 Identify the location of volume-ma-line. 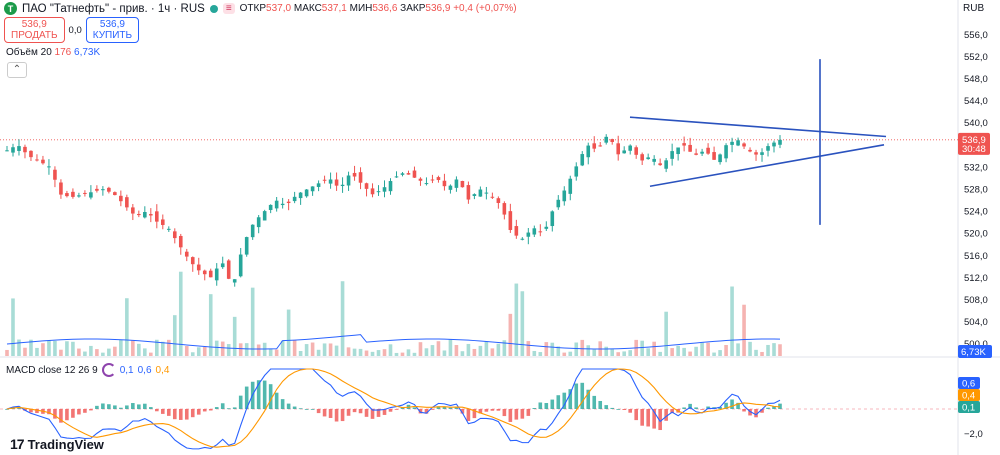
(393, 342).